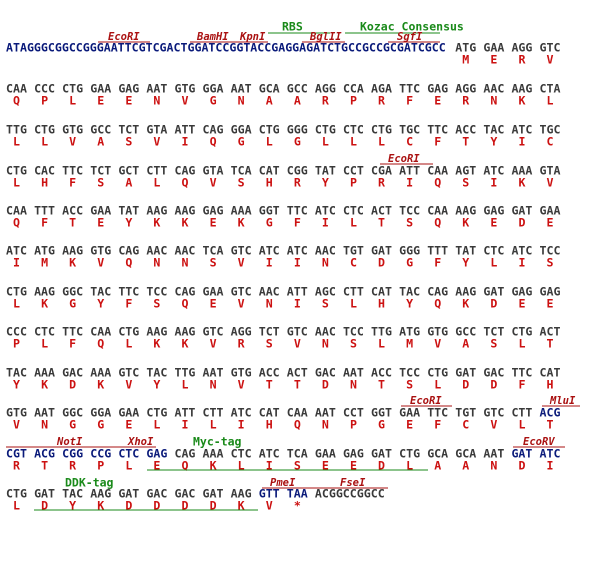 The width and height of the screenshot is (600, 570). What do you see at coordinates (213, 454) in the screenshot?
I see `codon: AAA` at bounding box center [213, 454].